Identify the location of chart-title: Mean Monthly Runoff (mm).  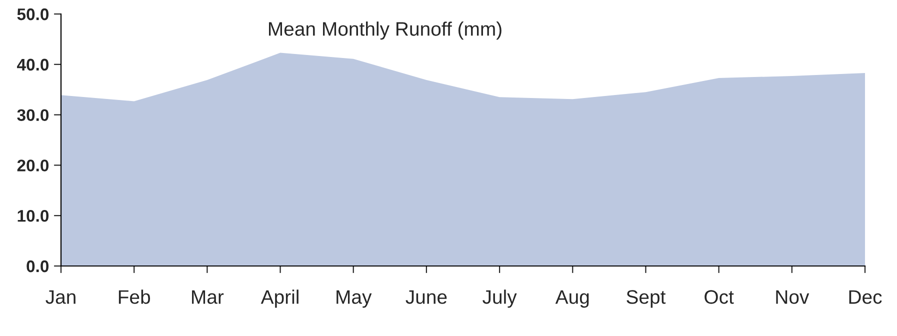
(385, 31).